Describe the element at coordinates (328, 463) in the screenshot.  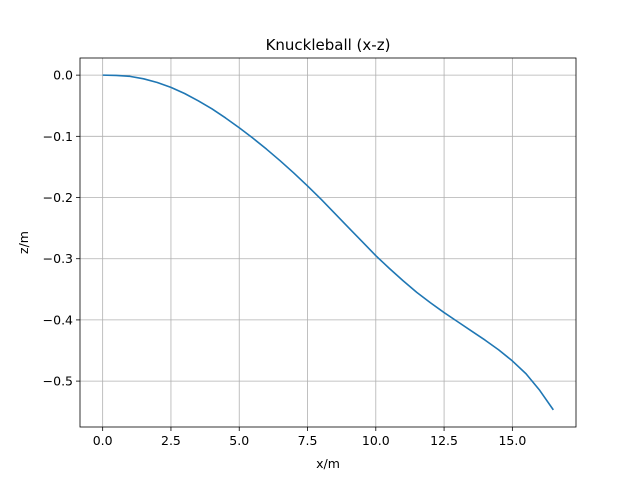
I see `x-axis-label: x/m` at that location.